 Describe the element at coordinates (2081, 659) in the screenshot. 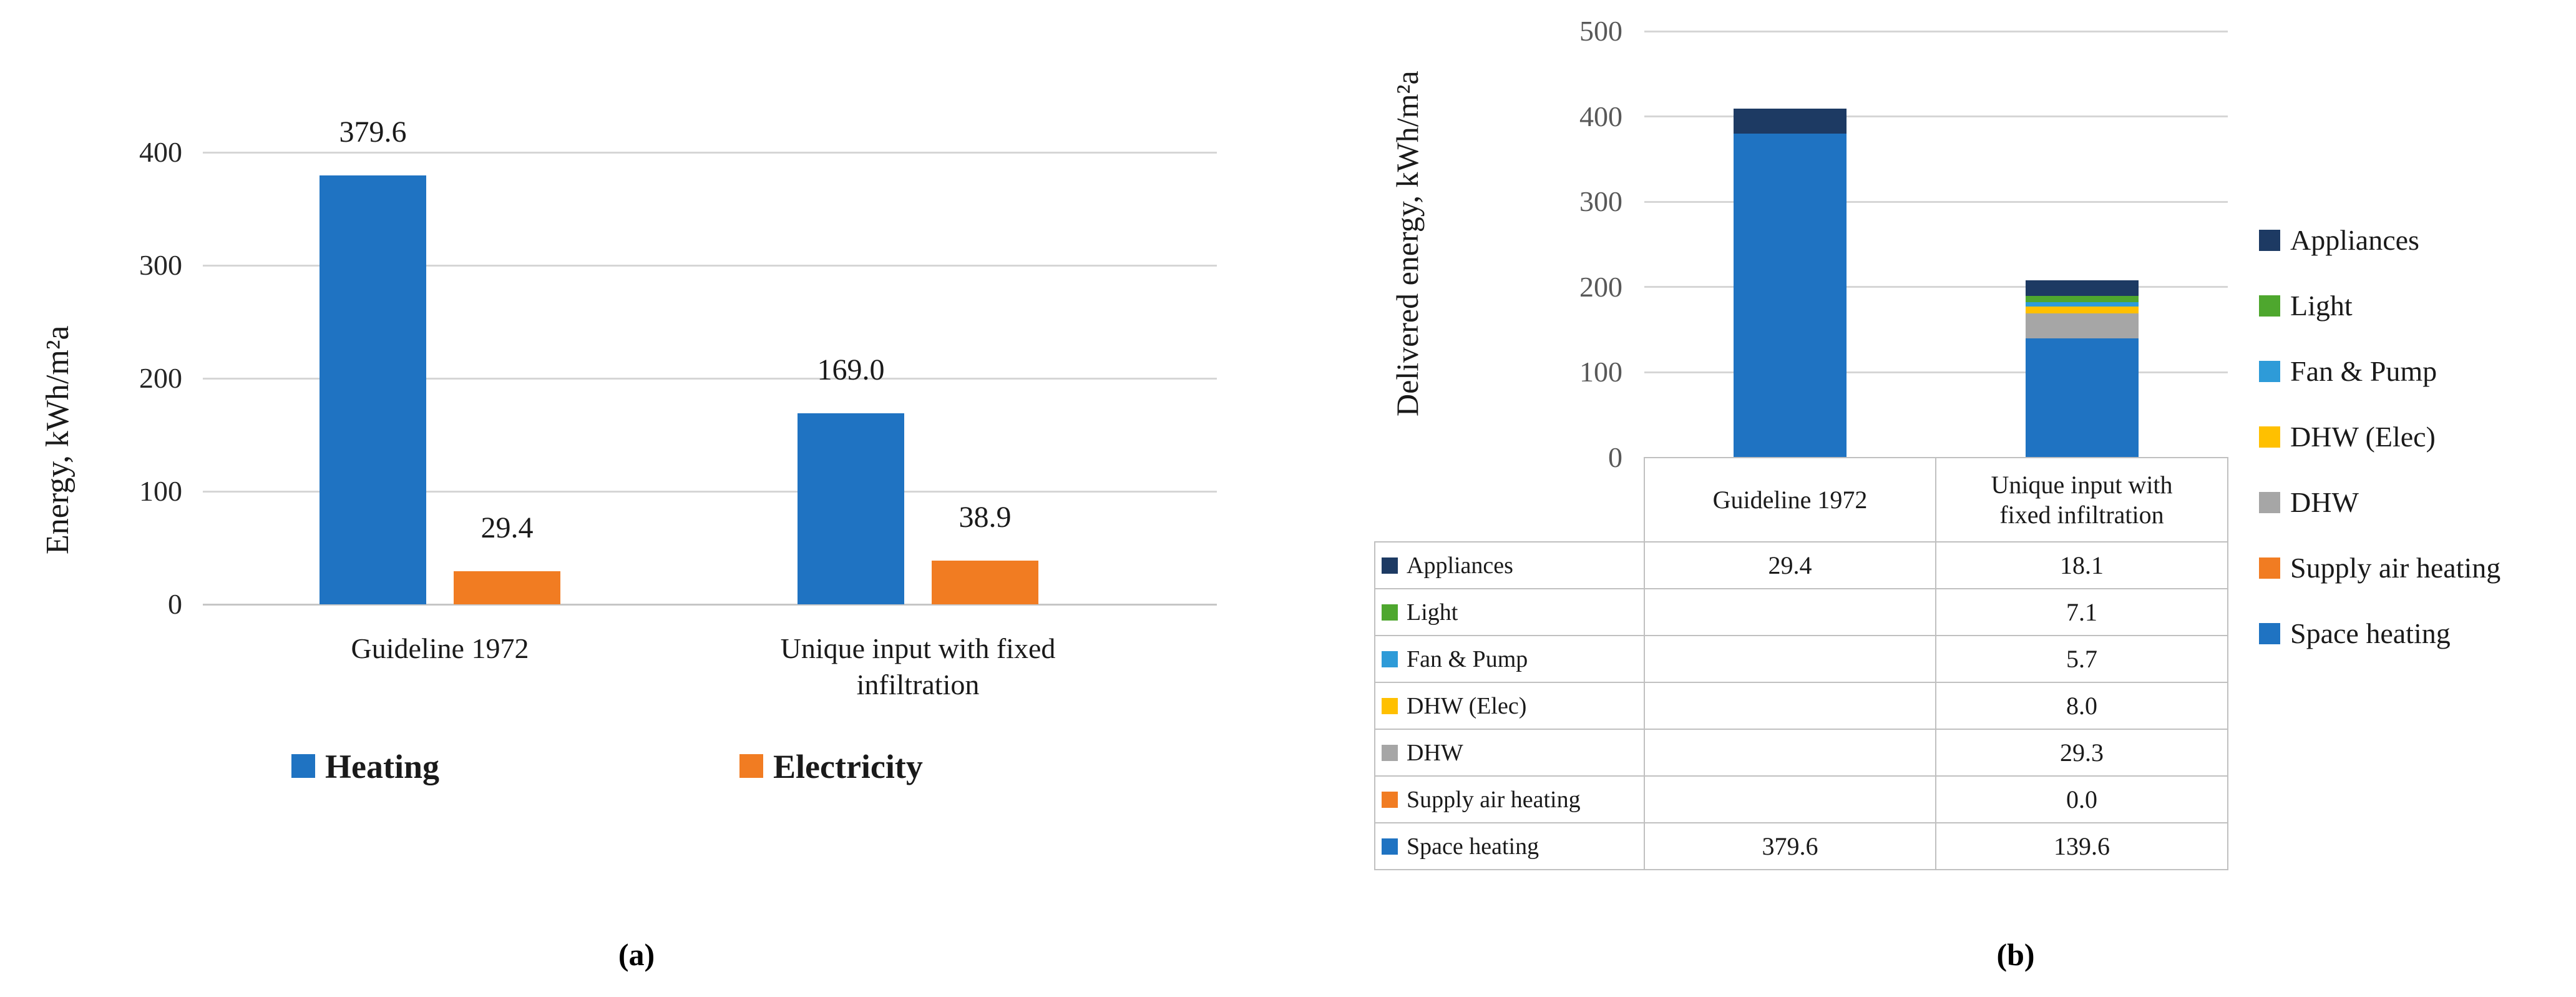

I see `chart-b-table-value-3-2: 5.7` at that location.